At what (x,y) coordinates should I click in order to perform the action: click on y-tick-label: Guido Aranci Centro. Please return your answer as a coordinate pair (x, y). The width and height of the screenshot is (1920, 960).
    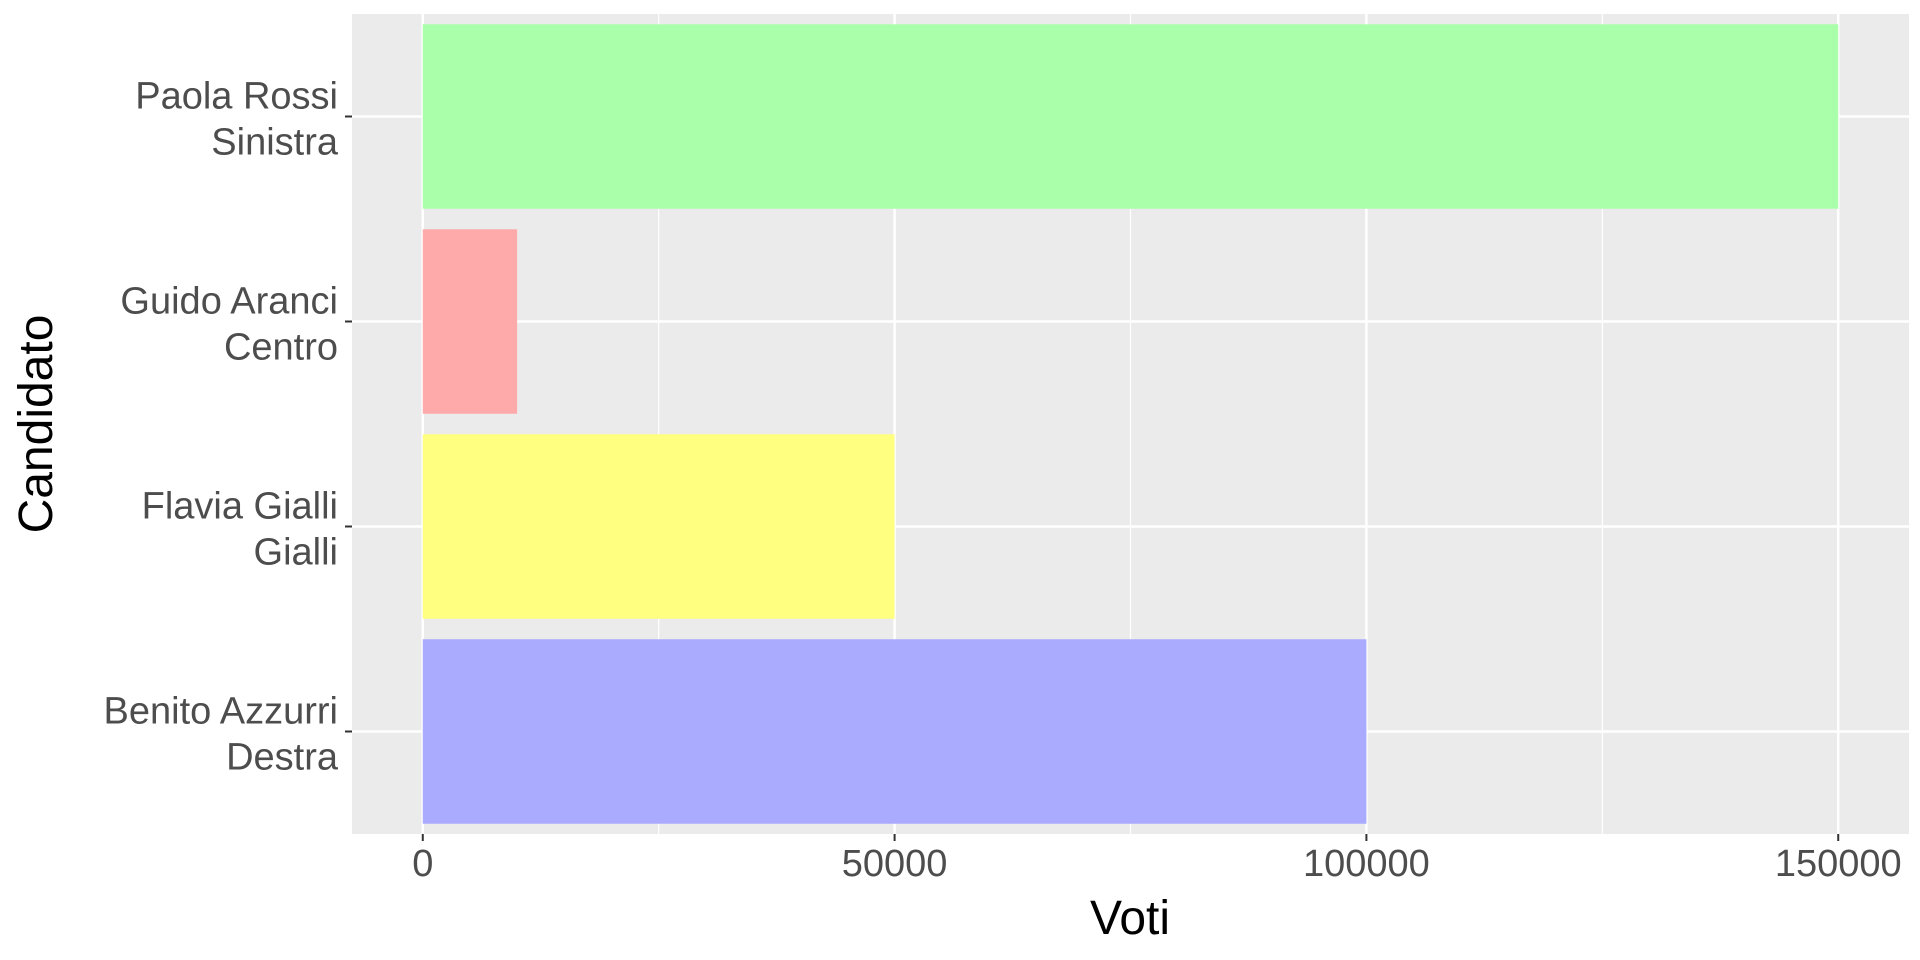
    Looking at the image, I should click on (229, 325).